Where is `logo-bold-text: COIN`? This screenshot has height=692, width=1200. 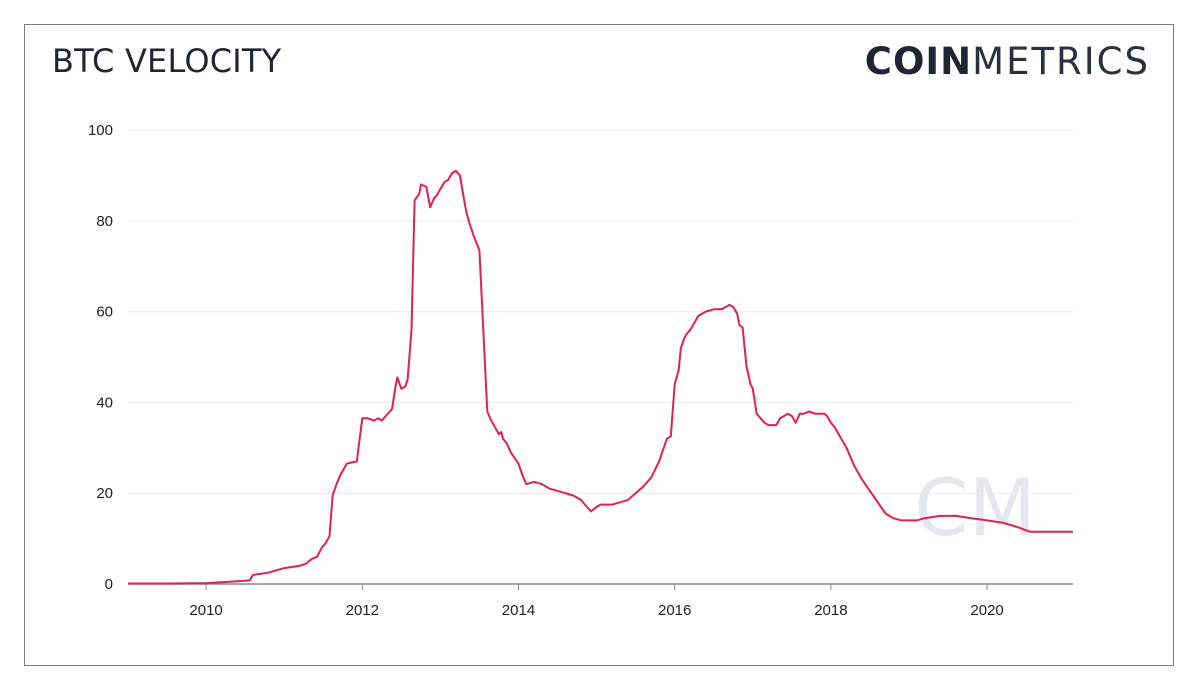 logo-bold-text: COIN is located at coordinates (918, 61).